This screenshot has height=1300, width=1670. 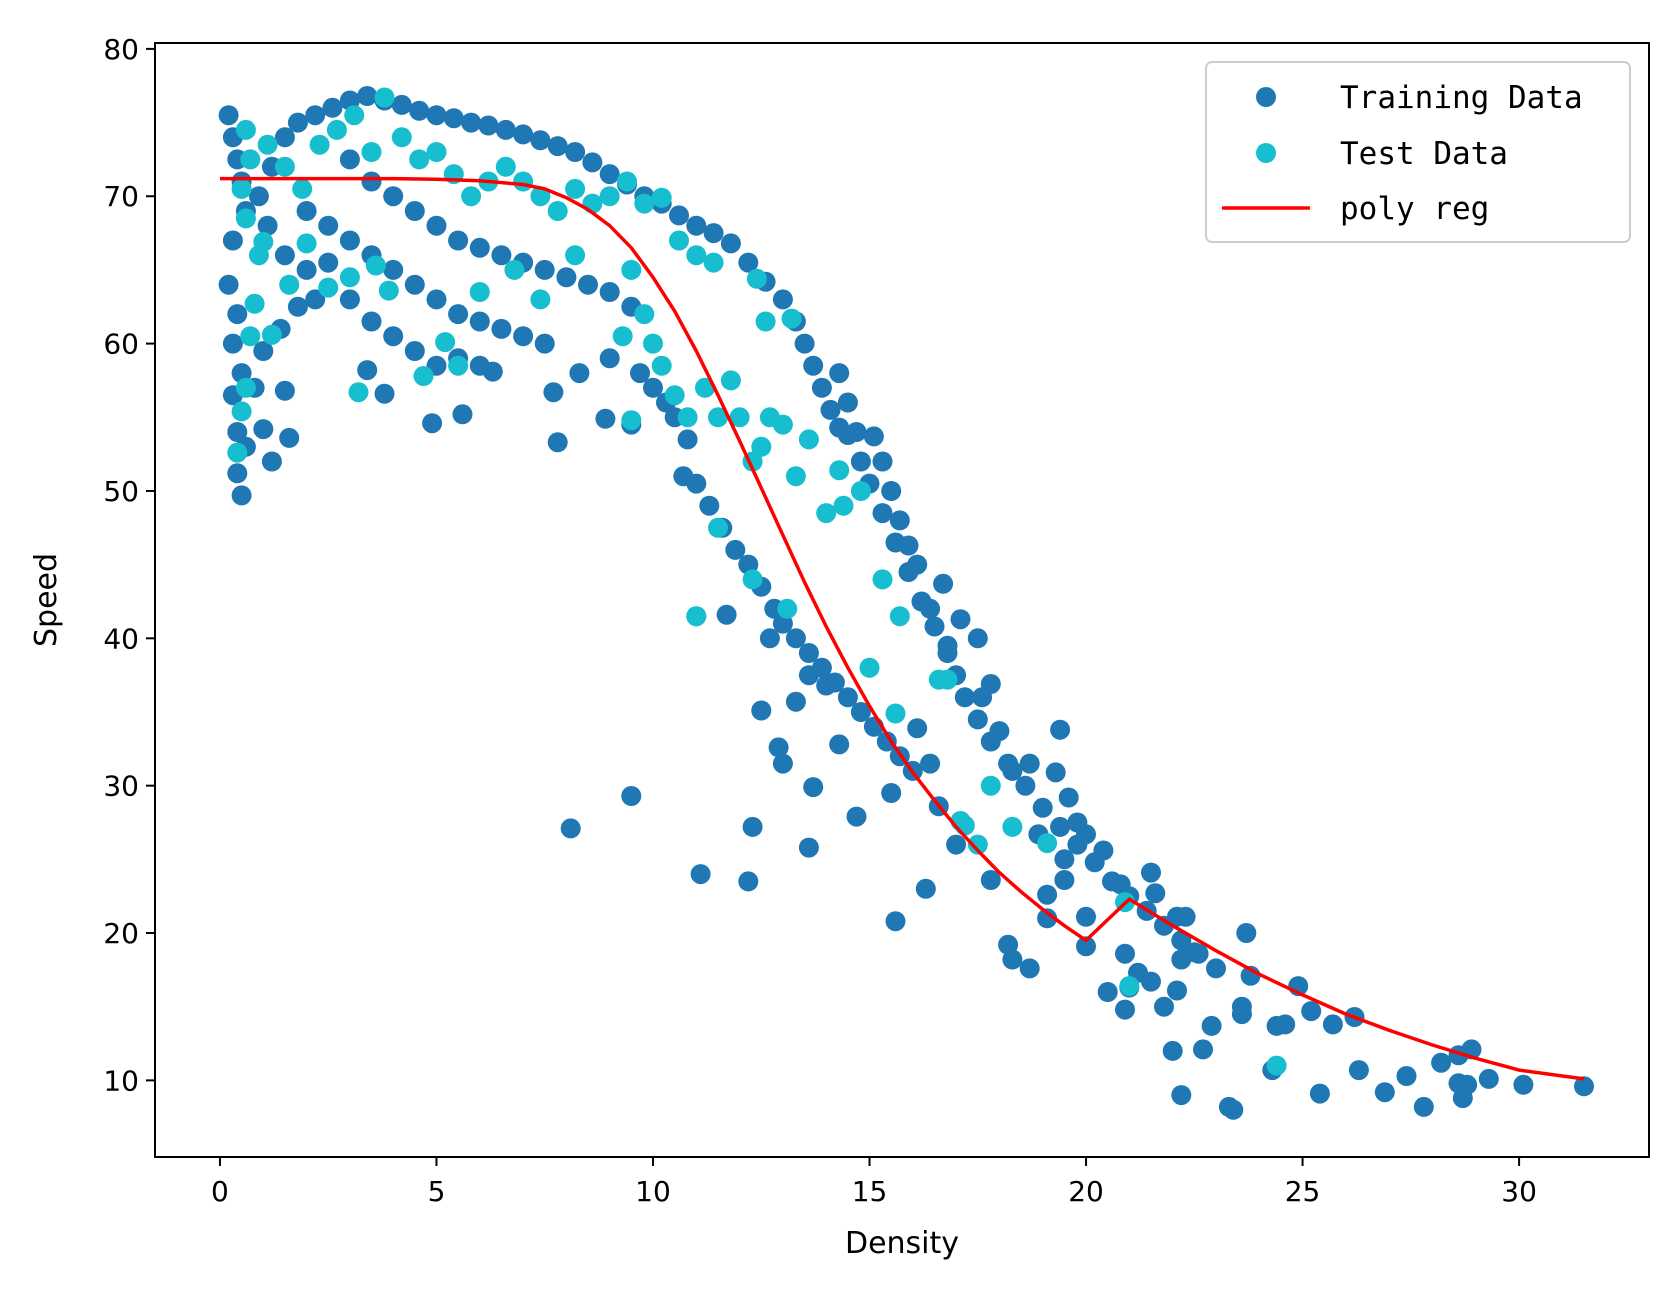 What do you see at coordinates (121, 933) in the screenshot?
I see `y-tick-label-20: 20` at bounding box center [121, 933].